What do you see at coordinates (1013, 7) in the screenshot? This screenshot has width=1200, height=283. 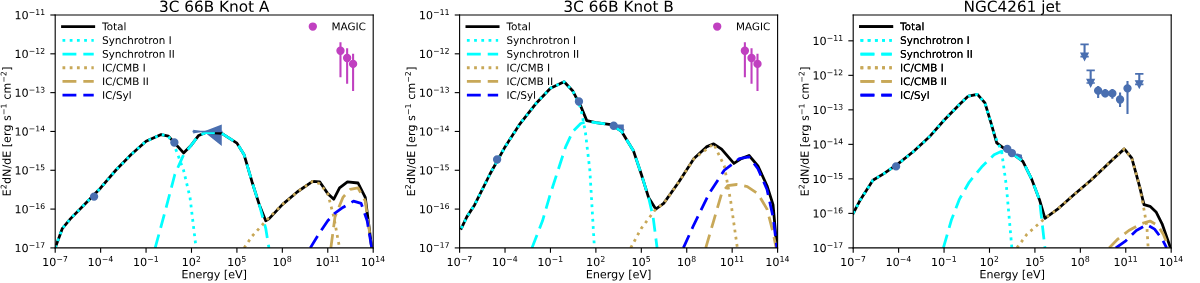 I see `chart-title: NGC4261 jet` at bounding box center [1013, 7].